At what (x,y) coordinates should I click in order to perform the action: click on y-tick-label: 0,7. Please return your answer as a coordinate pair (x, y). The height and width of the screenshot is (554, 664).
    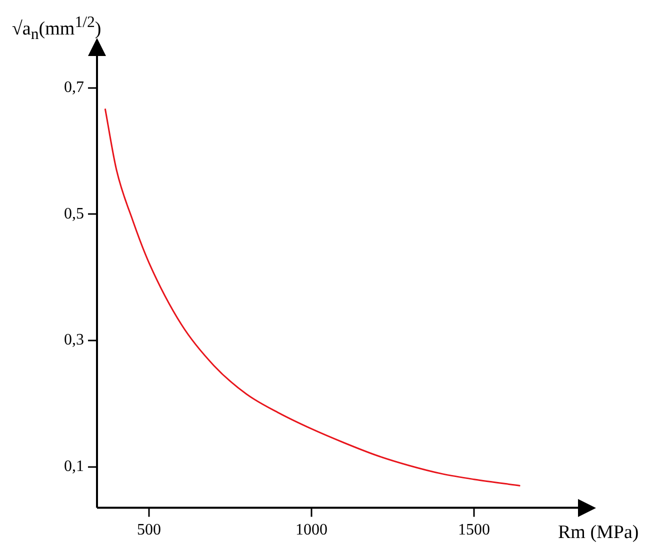
    Looking at the image, I should click on (74, 87).